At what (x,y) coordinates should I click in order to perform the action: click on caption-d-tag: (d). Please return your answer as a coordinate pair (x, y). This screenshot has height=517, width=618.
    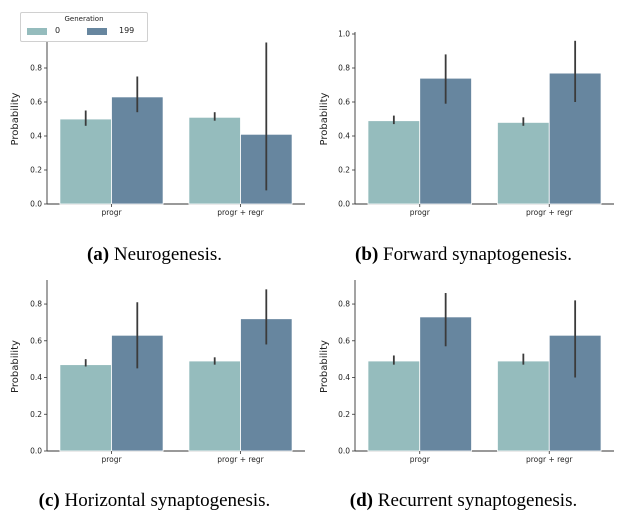
    Looking at the image, I should click on (361, 500).